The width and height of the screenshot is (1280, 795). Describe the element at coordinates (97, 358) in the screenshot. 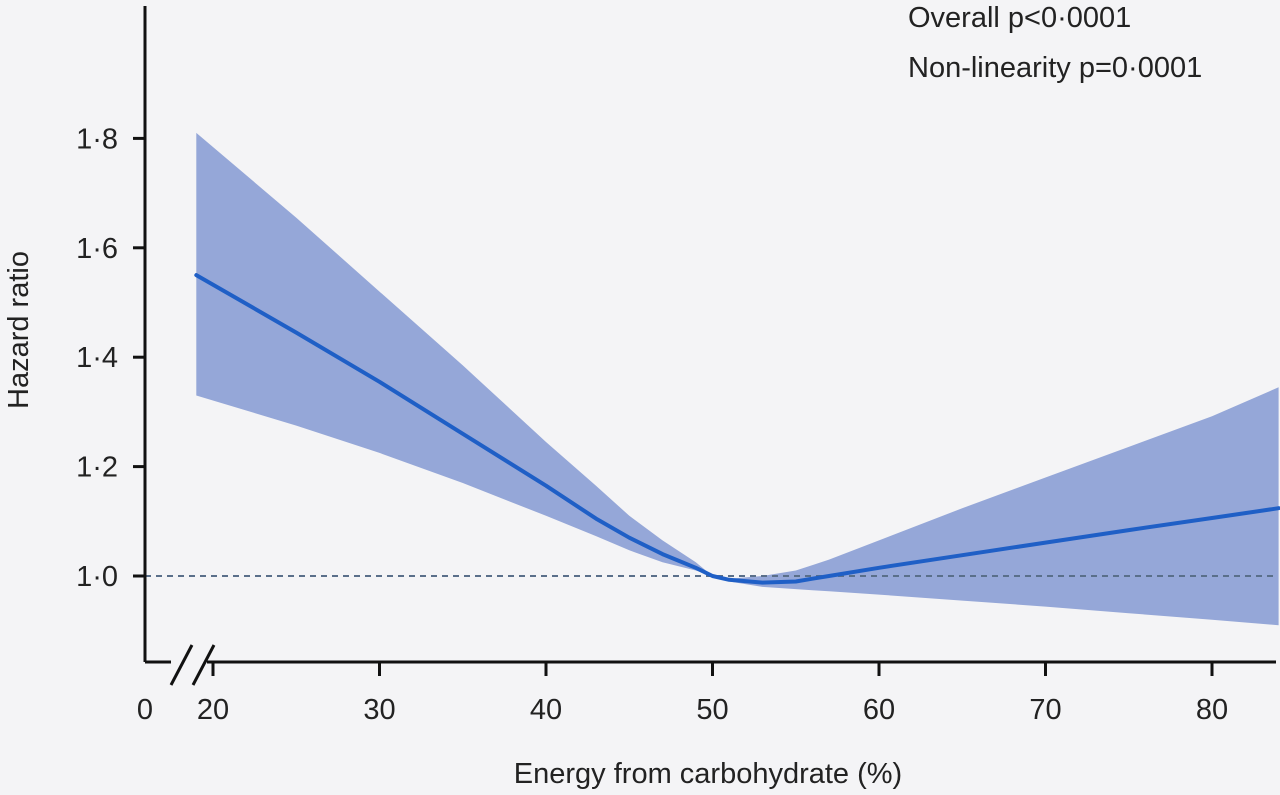

I see `y-tick-label: 1·4` at that location.